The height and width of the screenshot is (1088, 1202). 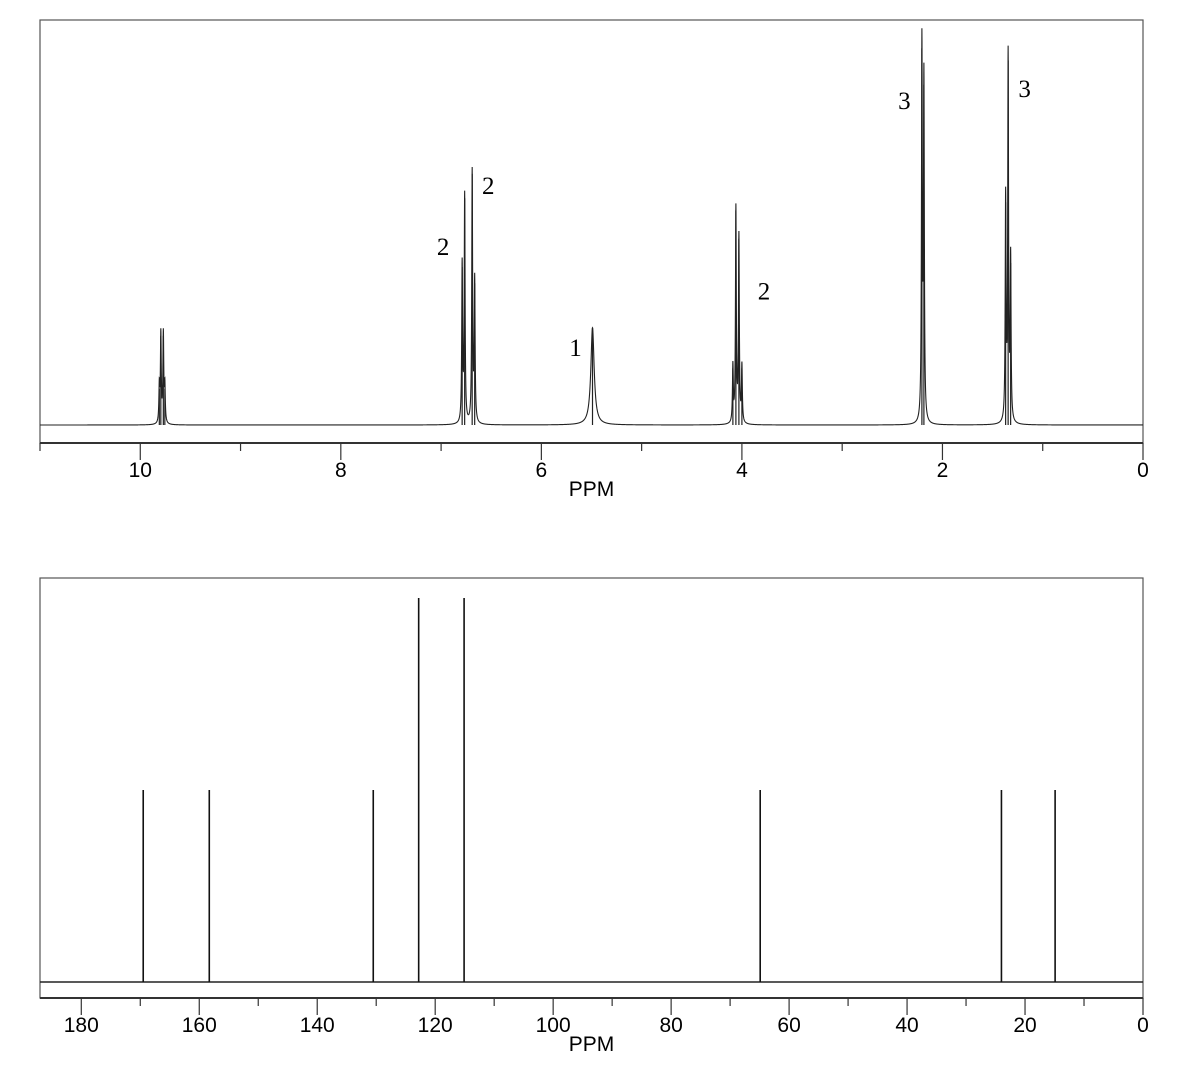 What do you see at coordinates (742, 470) in the screenshot?
I see `x-tick-label: 4` at bounding box center [742, 470].